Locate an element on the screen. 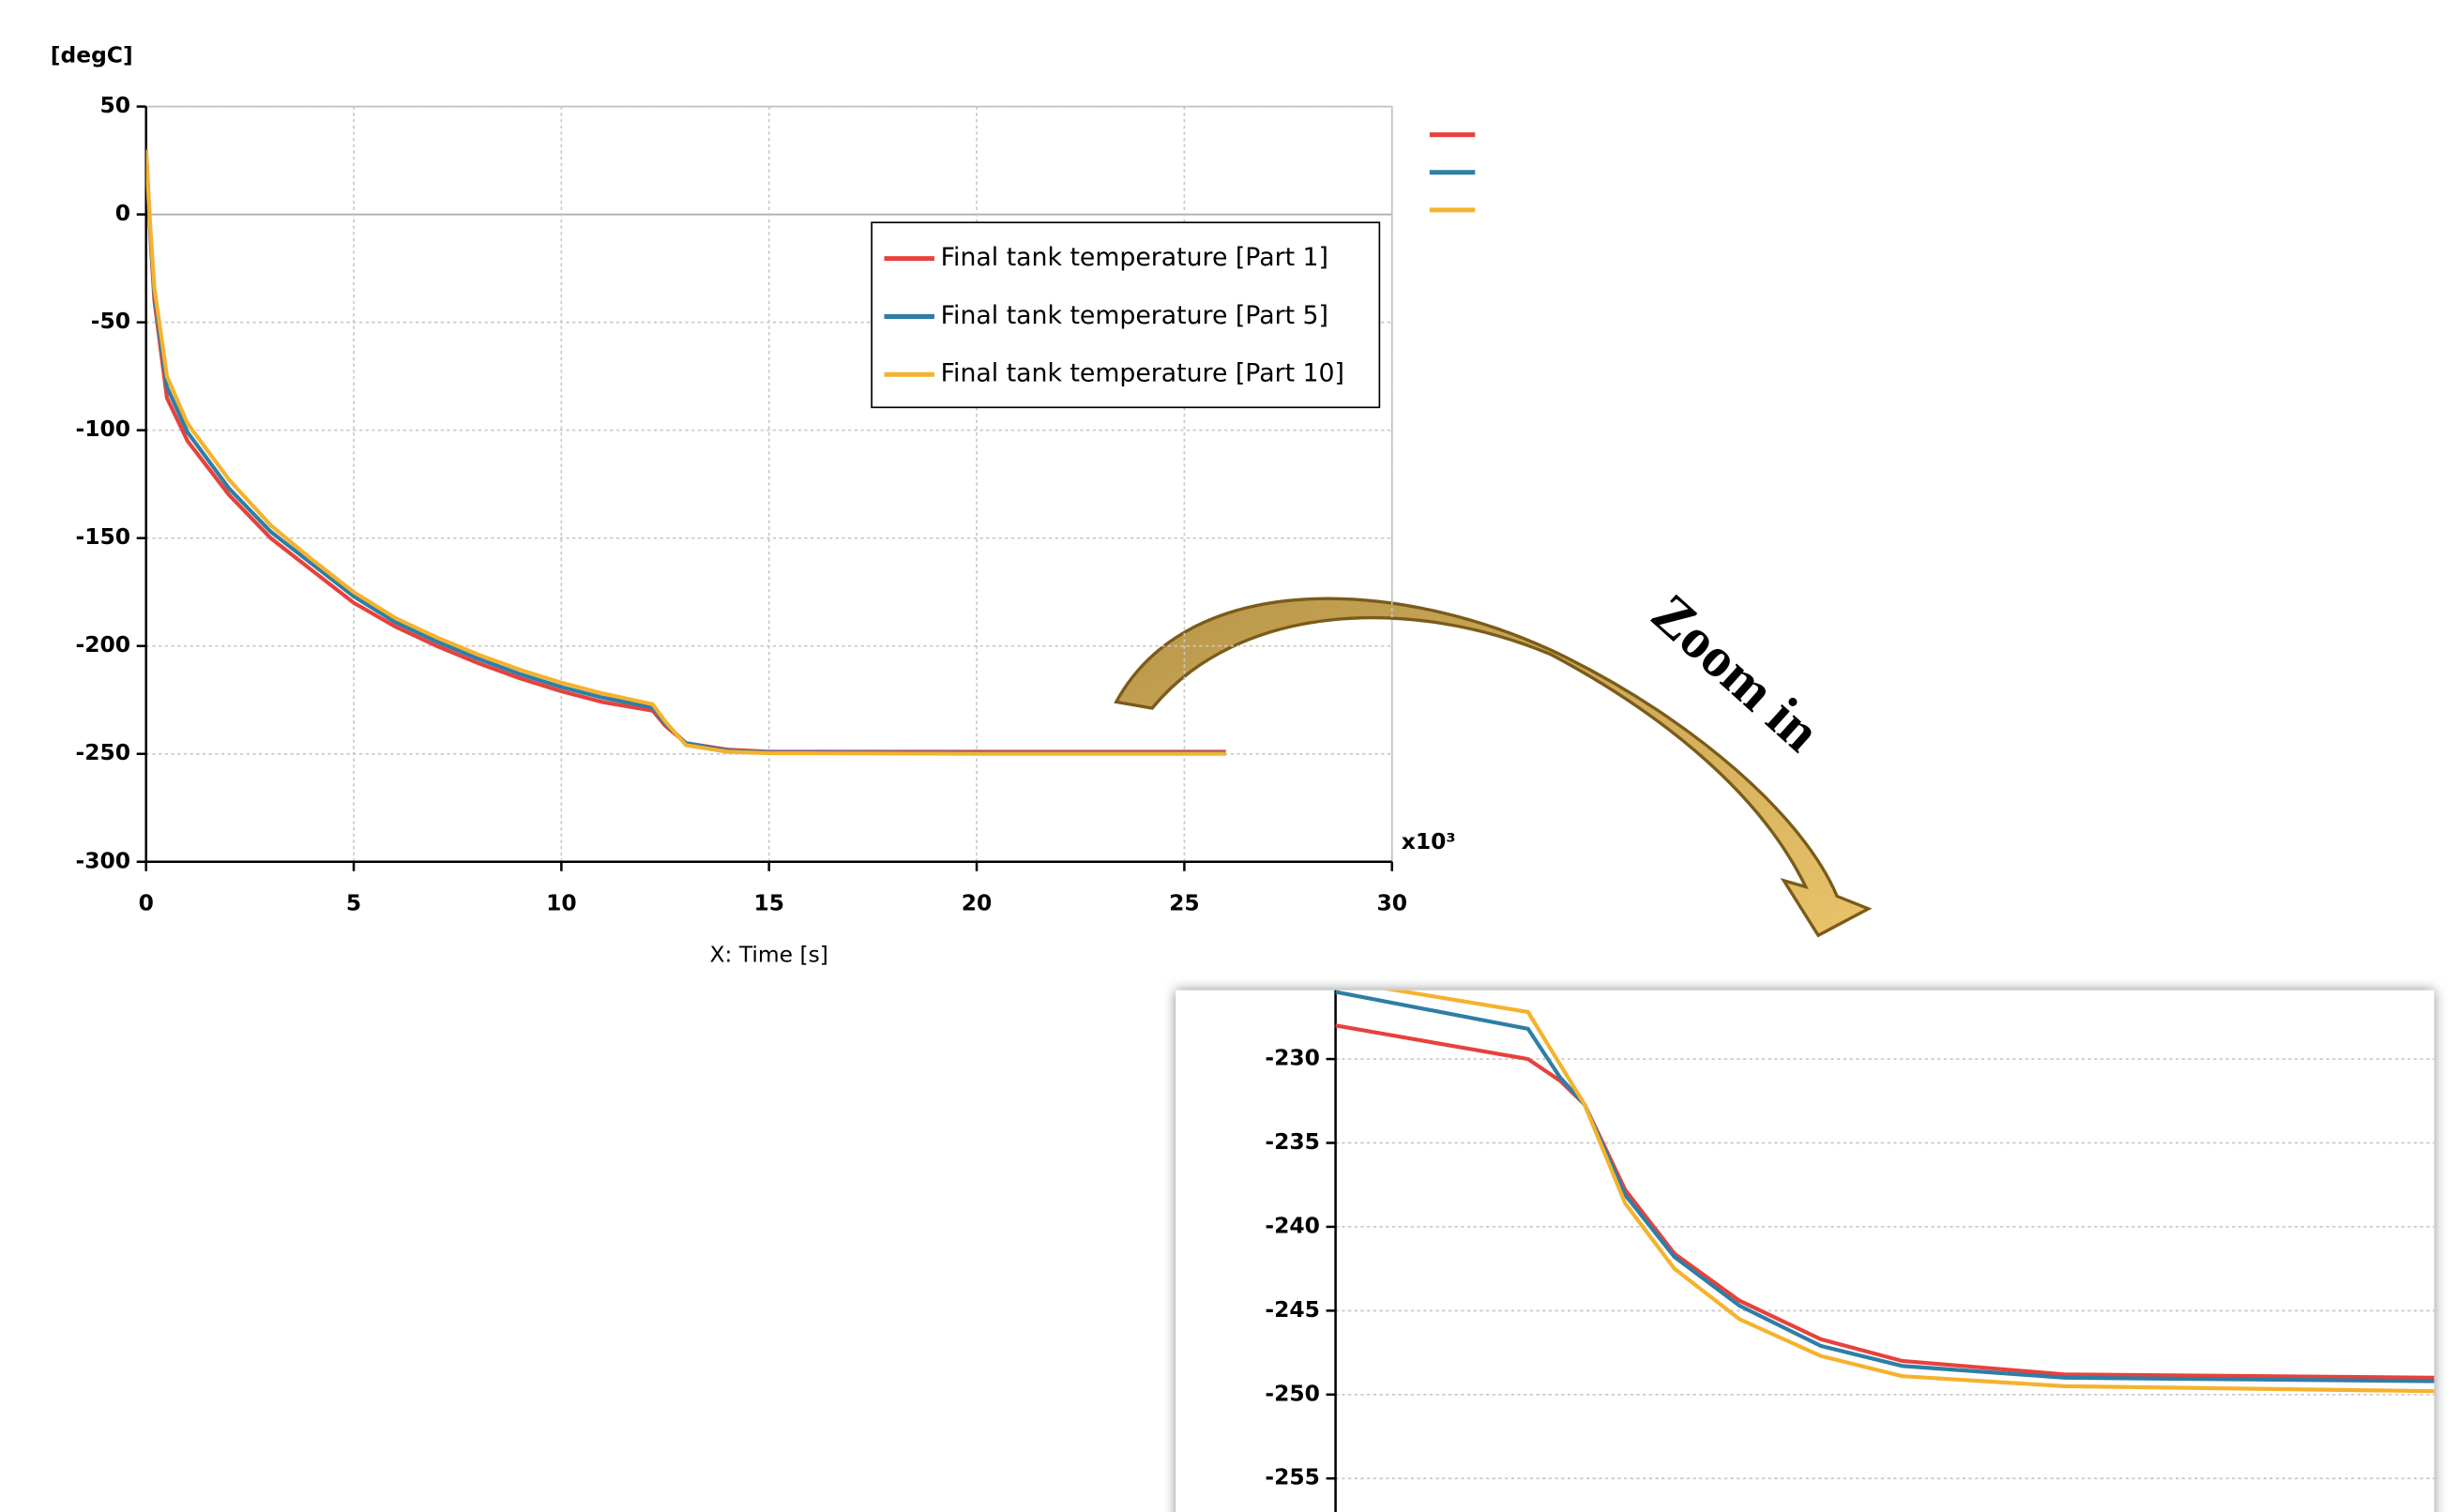 The height and width of the screenshot is (1512, 2458). legend-label: Final tank temperature [Part 1] is located at coordinates (1134, 257).